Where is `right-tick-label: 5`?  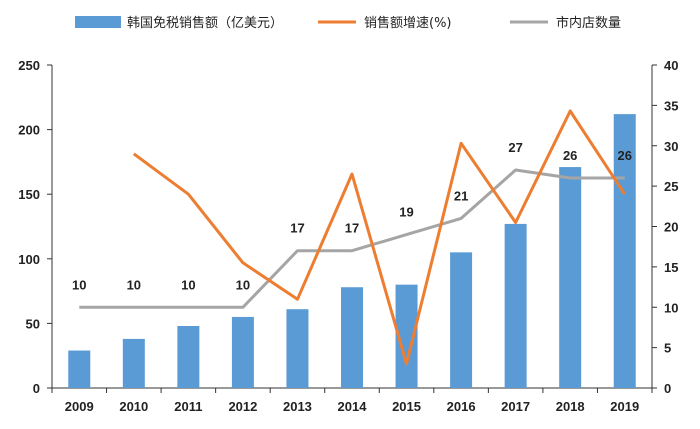
right-tick-label: 5 is located at coordinates (667, 348).